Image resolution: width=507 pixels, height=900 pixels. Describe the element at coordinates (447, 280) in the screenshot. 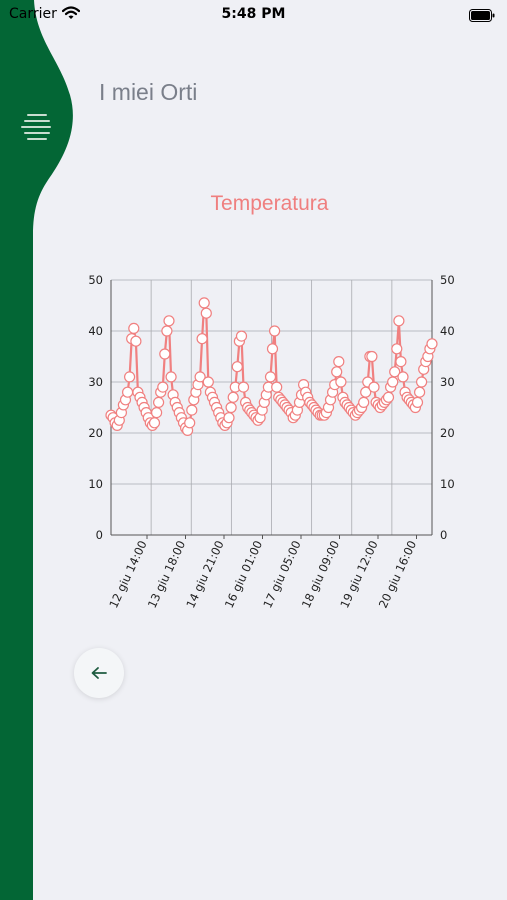

I see `y-tick-label-right: 50` at that location.